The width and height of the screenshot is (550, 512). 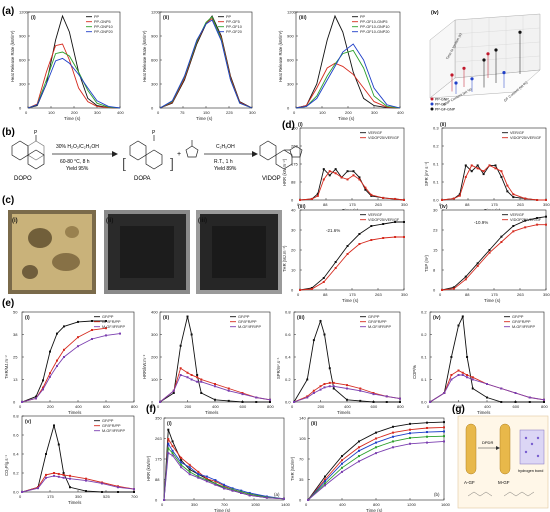 I want to click on xtick-label: 400, so click(x=342, y=504).